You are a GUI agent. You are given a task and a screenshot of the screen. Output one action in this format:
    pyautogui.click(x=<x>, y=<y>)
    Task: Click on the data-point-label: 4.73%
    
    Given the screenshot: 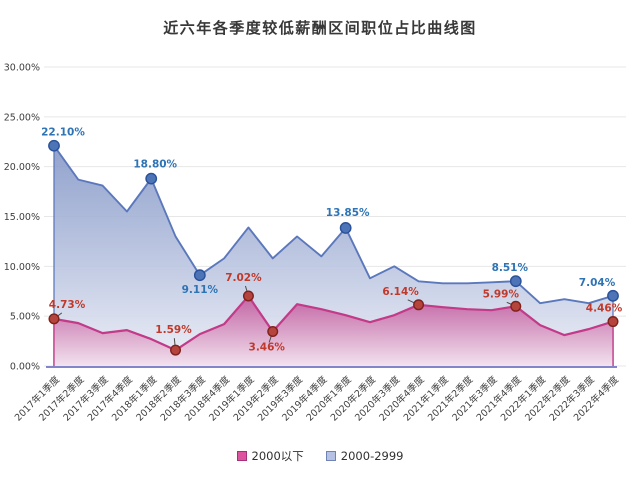 What is the action you would take?
    pyautogui.click(x=67, y=305)
    